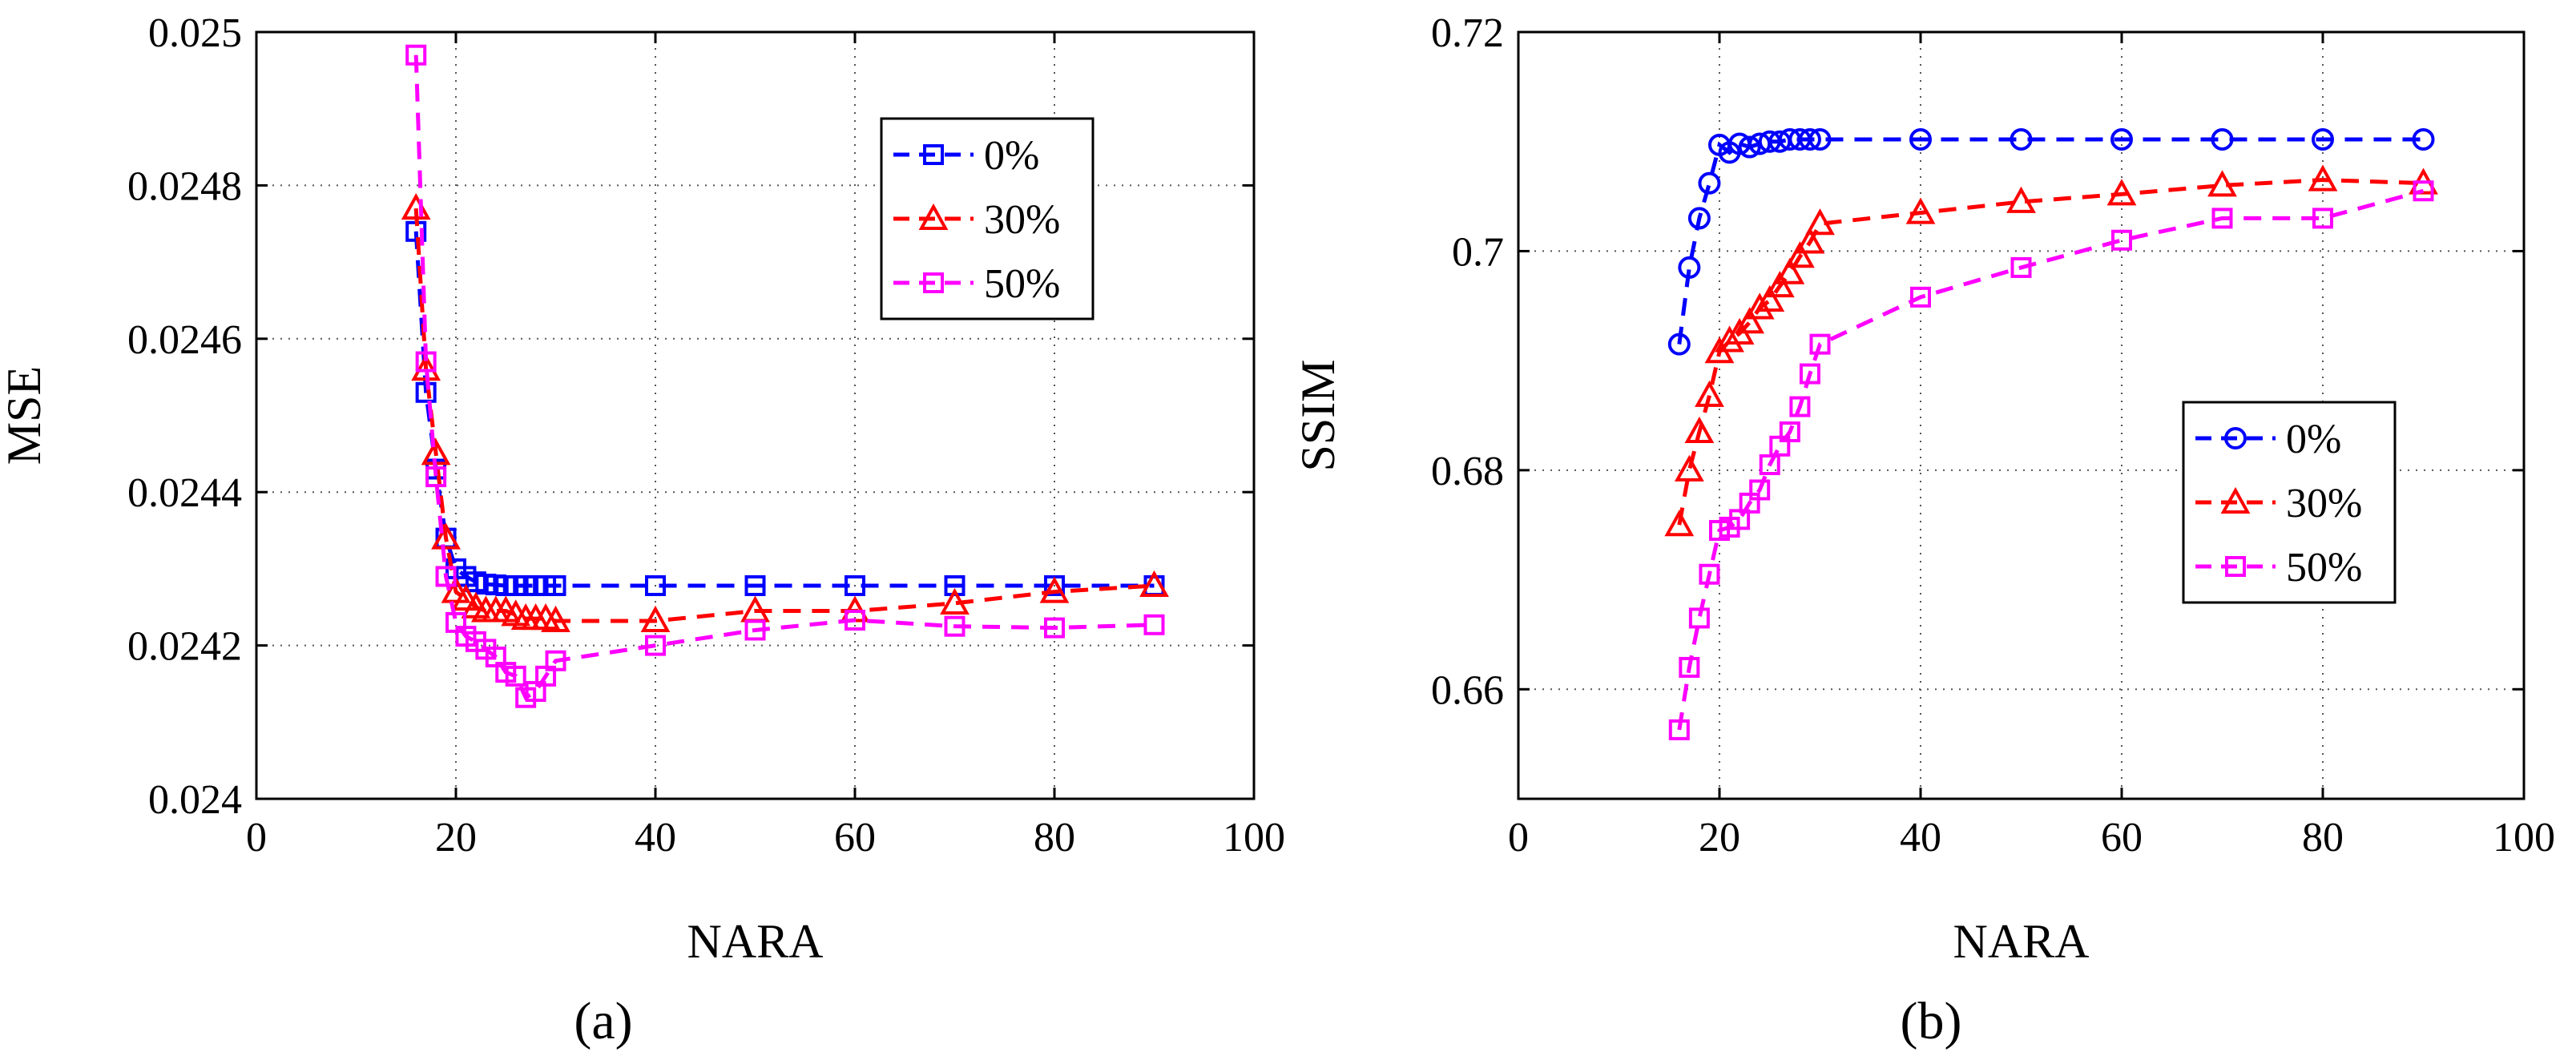 This screenshot has height=1056, width=2576. What do you see at coordinates (2324, 567) in the screenshot?
I see `legend-label: 50%` at bounding box center [2324, 567].